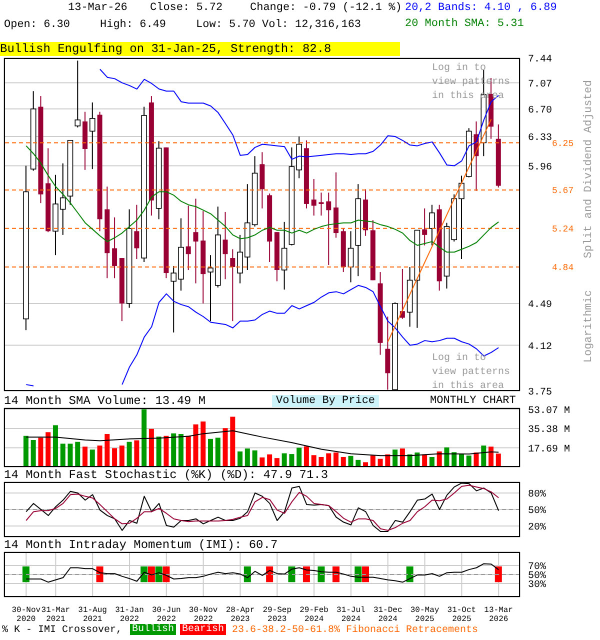 This screenshot has width=600, height=640. Describe the element at coordinates (549, 411) in the screenshot. I see `y-tick-label: 53.07 M` at that location.